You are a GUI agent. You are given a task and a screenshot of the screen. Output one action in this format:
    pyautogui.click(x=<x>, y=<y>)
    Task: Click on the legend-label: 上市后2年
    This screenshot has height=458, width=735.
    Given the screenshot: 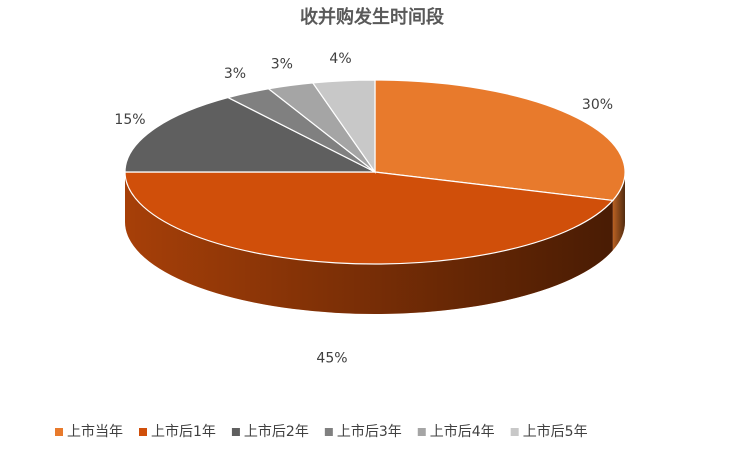 What is the action you would take?
    pyautogui.click(x=276, y=431)
    